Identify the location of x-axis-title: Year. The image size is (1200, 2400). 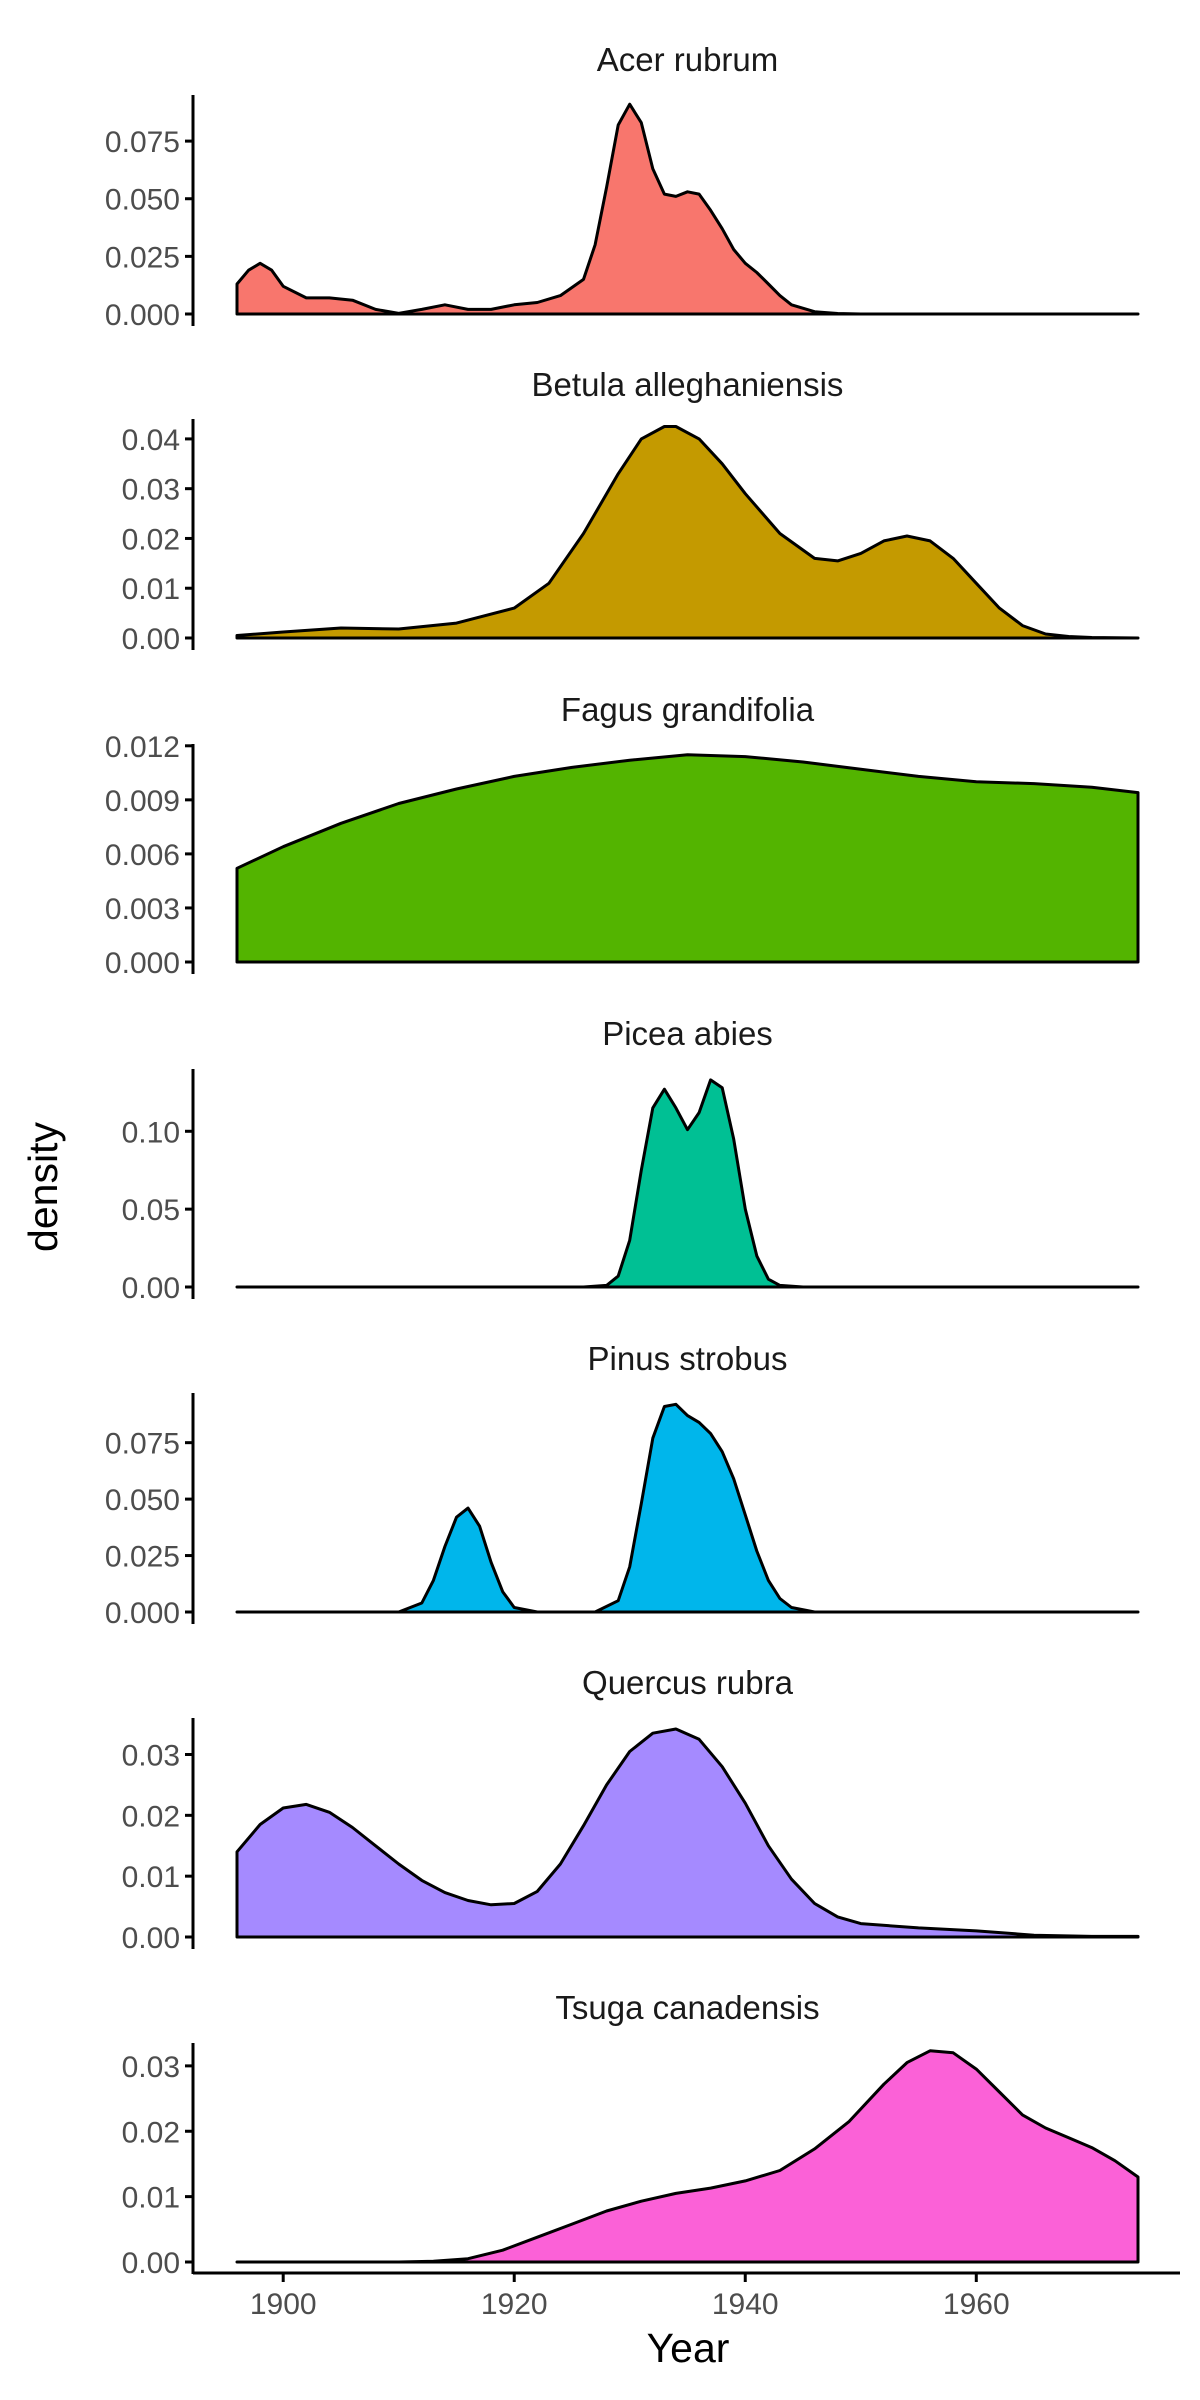
(688, 2348).